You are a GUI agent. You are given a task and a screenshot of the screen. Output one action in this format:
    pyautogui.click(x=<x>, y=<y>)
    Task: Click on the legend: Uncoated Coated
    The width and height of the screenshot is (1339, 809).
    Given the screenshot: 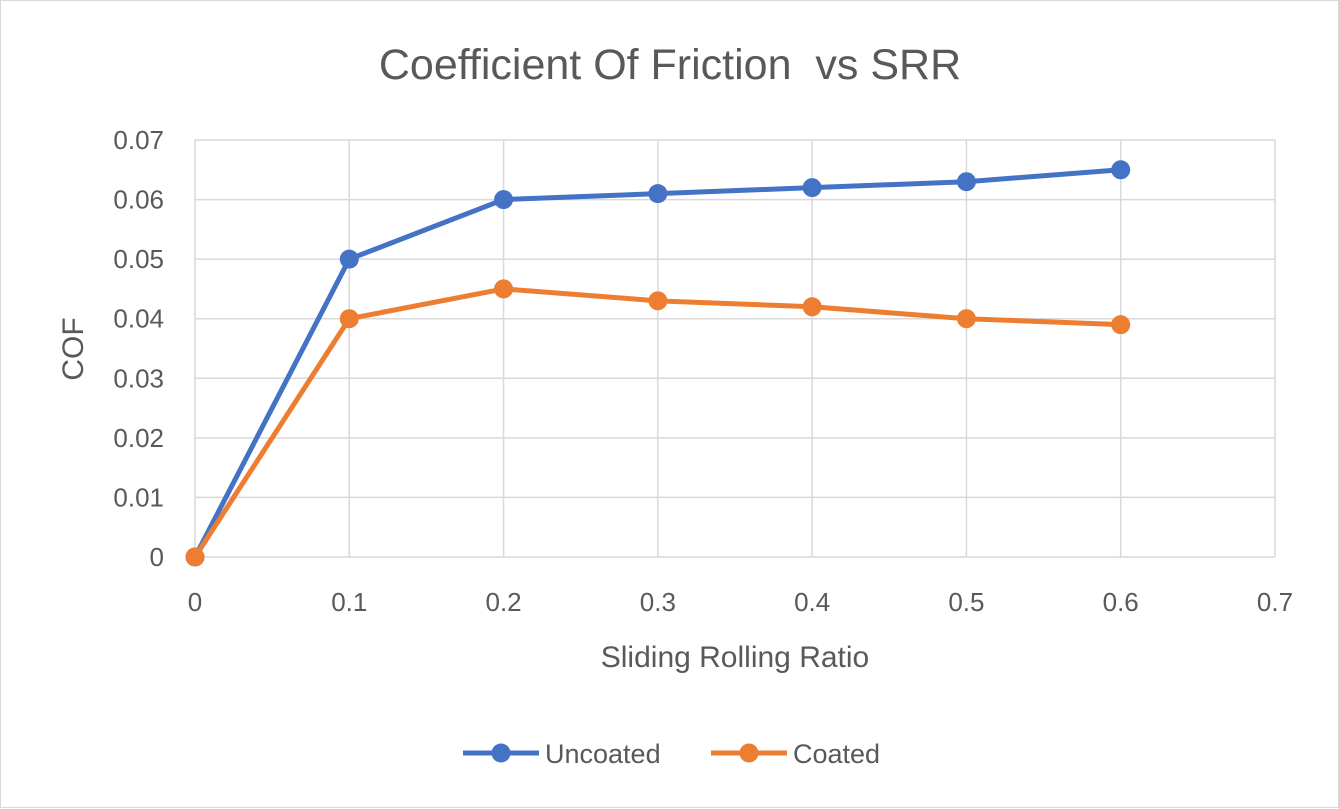 What is the action you would take?
    pyautogui.click(x=671, y=754)
    